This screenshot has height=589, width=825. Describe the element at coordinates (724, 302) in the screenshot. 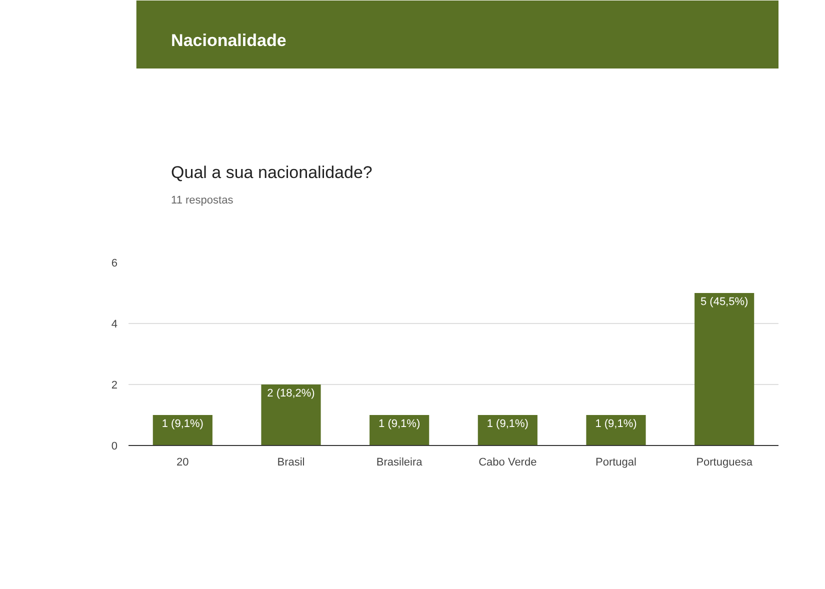

I see `data-label: 5 (45,5%)` at that location.